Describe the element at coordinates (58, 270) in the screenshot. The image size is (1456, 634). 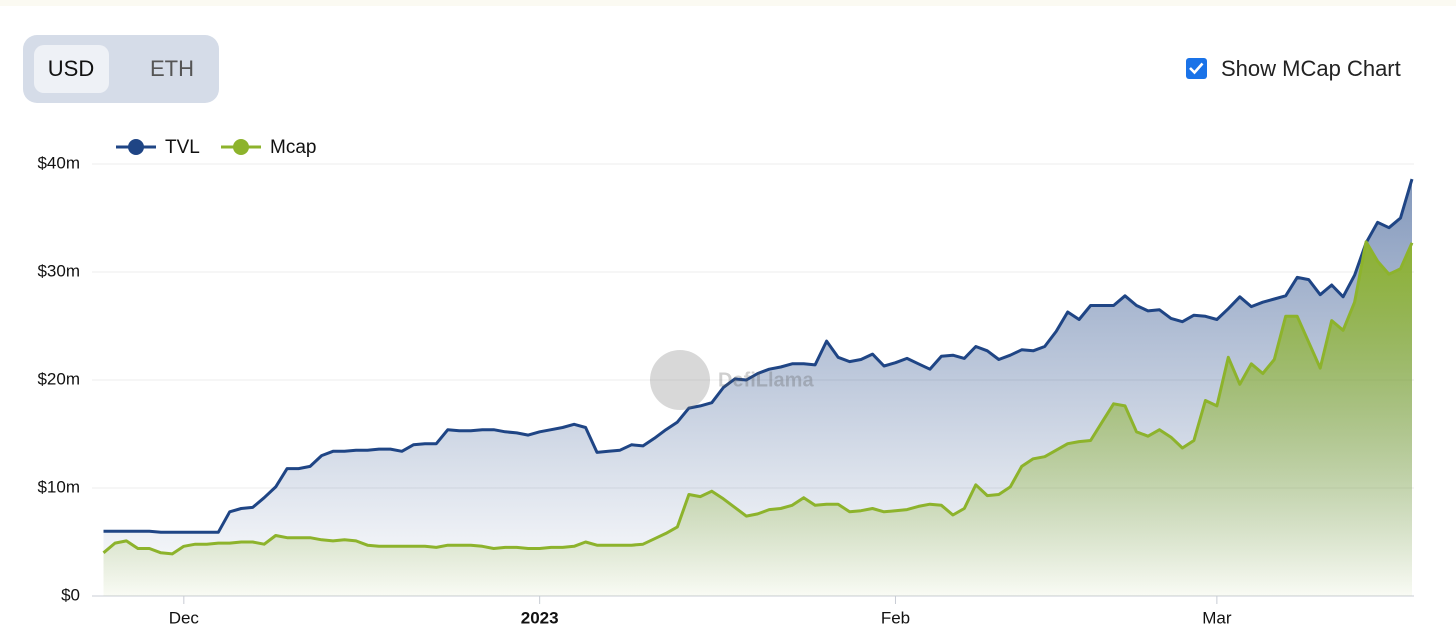
I see `y-tick-label: $30m` at that location.